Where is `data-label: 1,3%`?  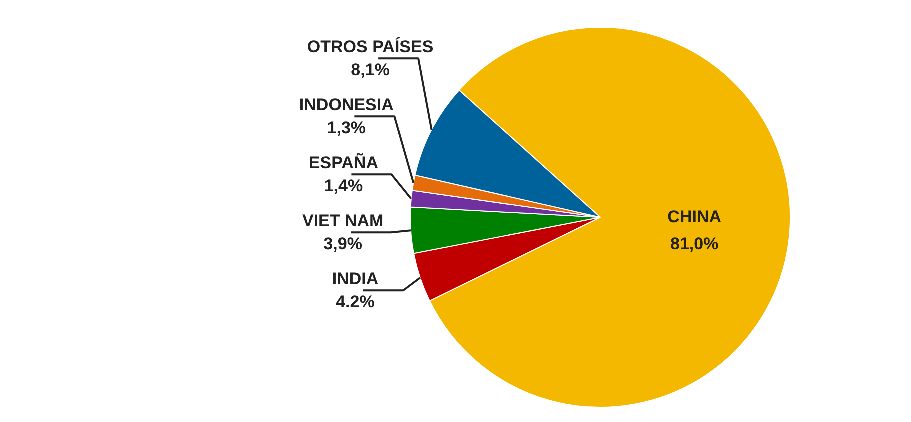
data-label: 1,3% is located at coordinates (346, 128).